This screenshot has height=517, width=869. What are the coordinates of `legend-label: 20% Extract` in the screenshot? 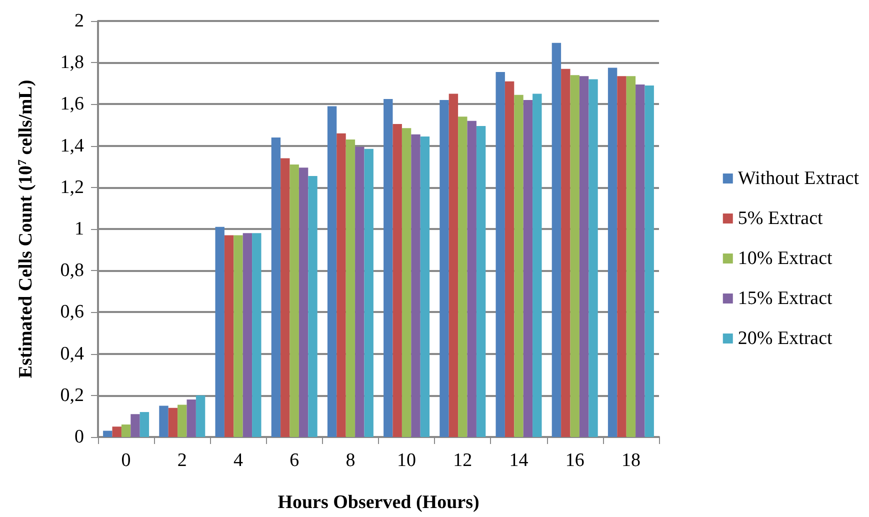 It's located at (786, 338).